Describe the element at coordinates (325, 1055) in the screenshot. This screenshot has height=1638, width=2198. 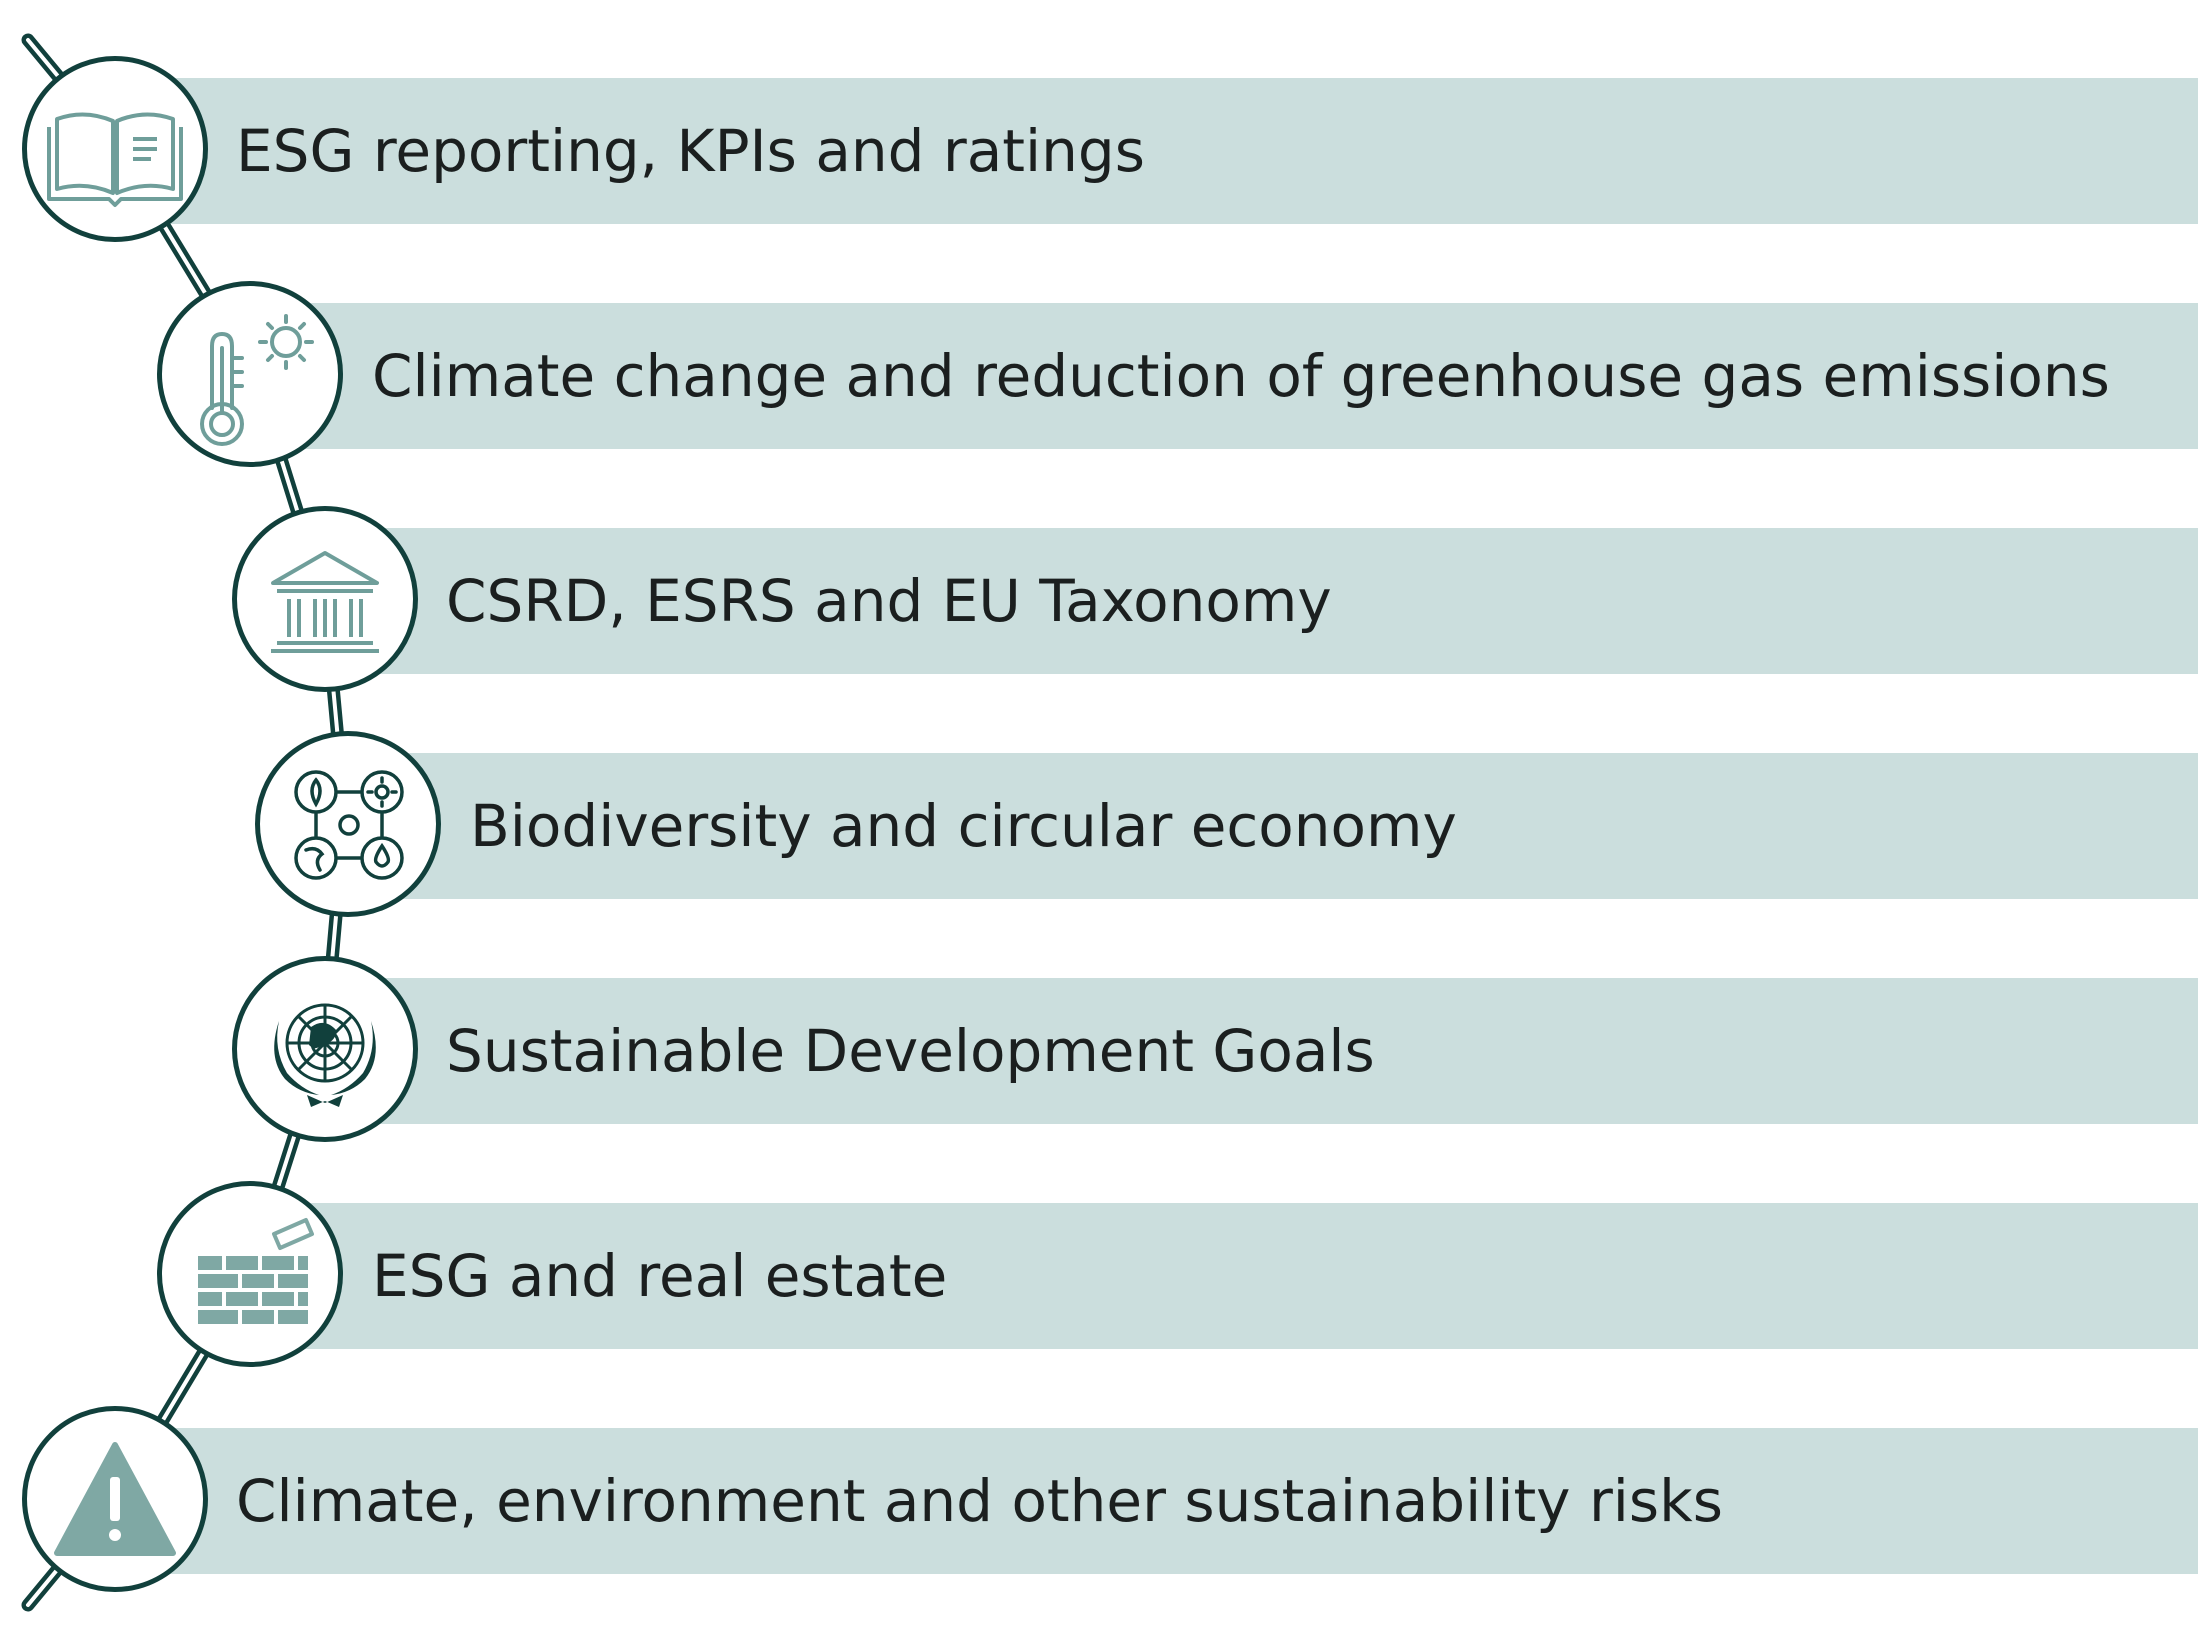
I see `un-emblem-icon` at that location.